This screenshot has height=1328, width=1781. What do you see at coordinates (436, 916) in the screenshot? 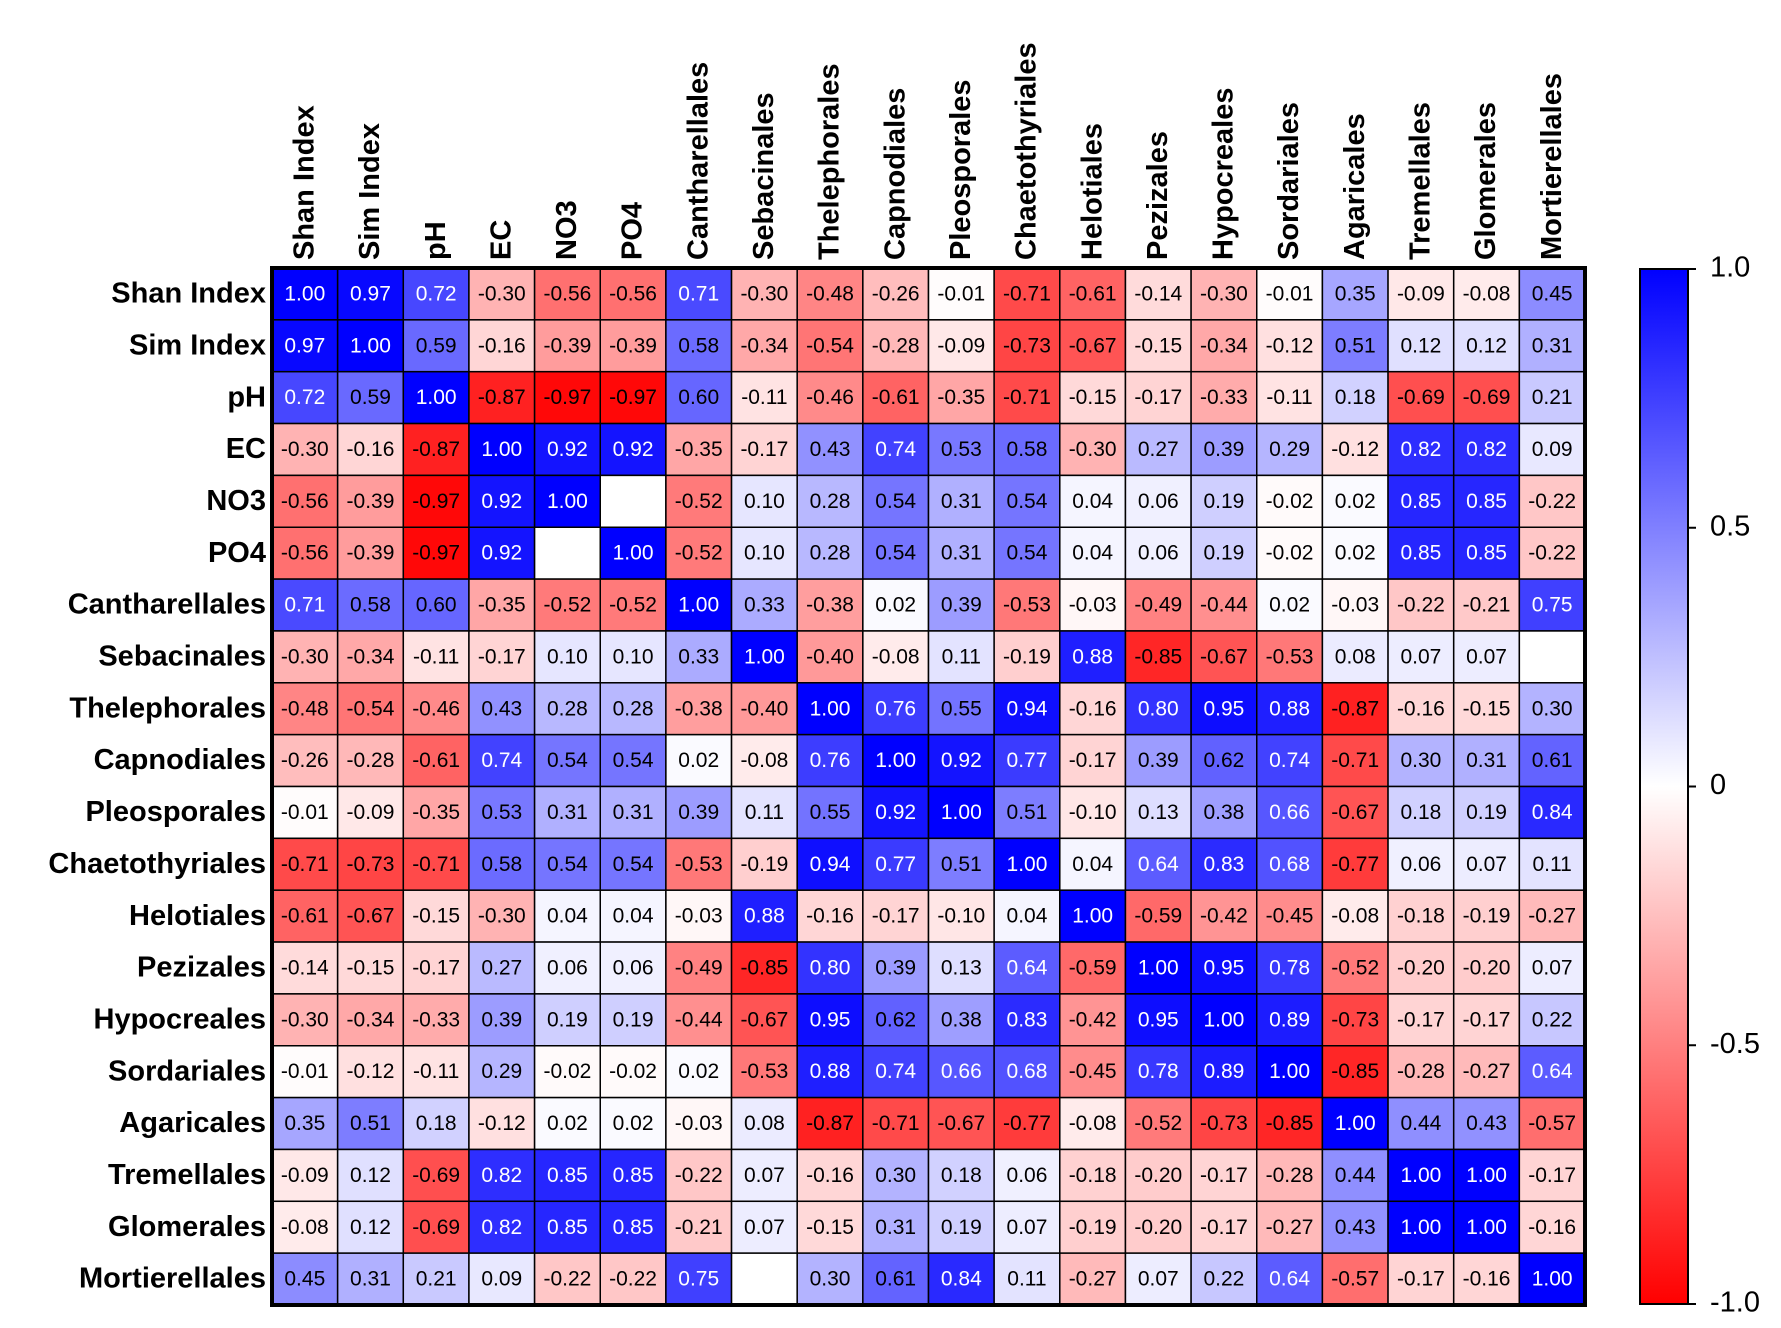
I see `cell-label: -0.15` at bounding box center [436, 916].